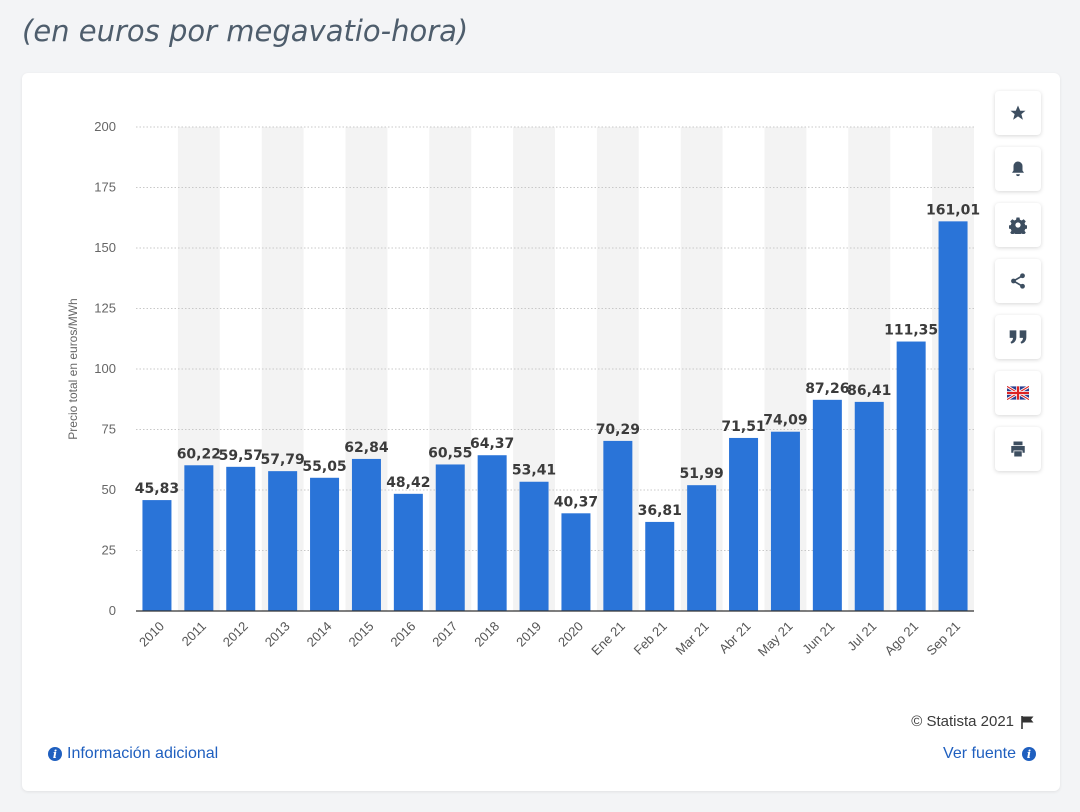  What do you see at coordinates (109, 429) in the screenshot?
I see `y-tick-label: 75` at bounding box center [109, 429].